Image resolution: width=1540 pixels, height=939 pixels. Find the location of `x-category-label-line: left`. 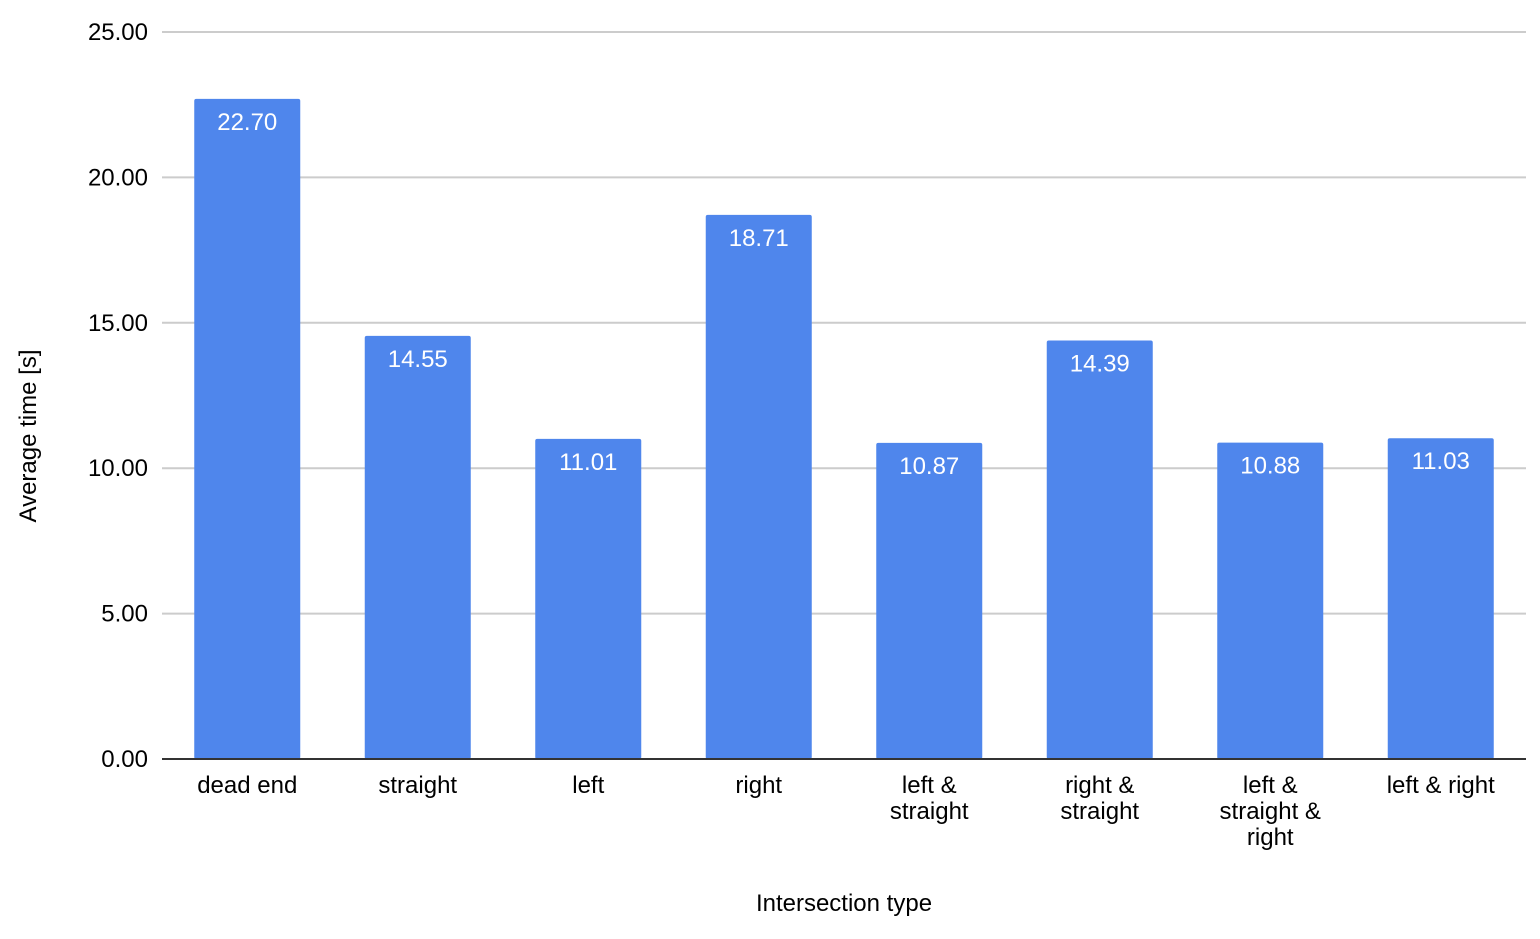

x-category-label-line: left is located at coordinates (588, 785).